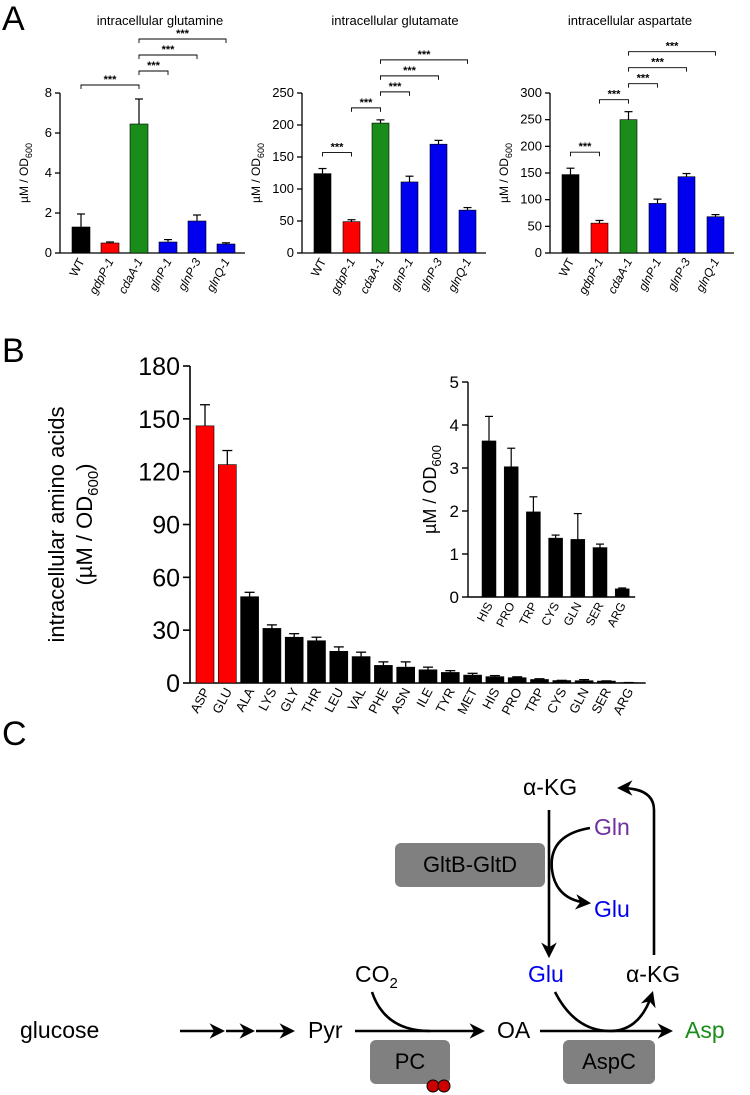 The image size is (750, 1095). Describe the element at coordinates (93, 483) in the screenshot. I see `y-axis-label-line2-sub: 600` at that location.